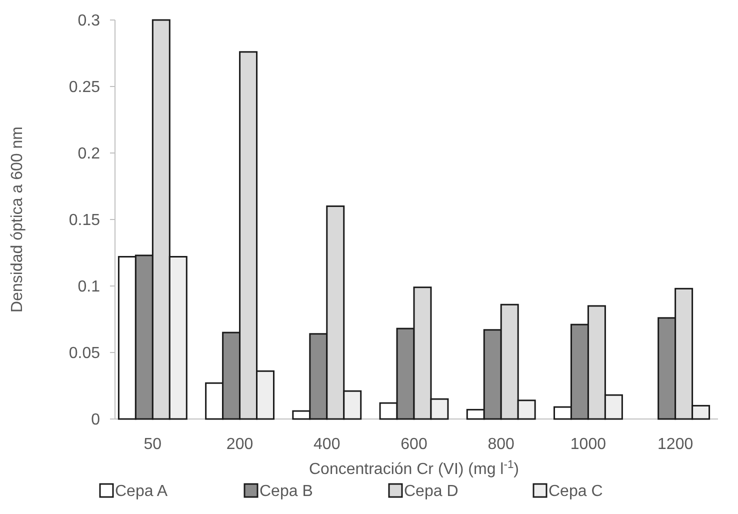 This screenshot has height=514, width=738. Describe the element at coordinates (575, 491) in the screenshot. I see `legend-label: Cepa C` at that location.